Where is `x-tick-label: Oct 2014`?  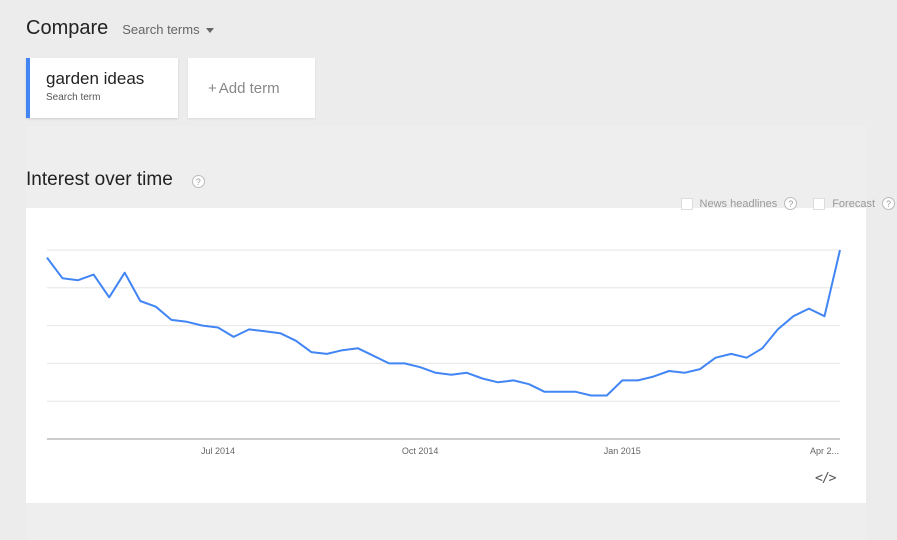 x-tick-label: Oct 2014 is located at coordinates (420, 451).